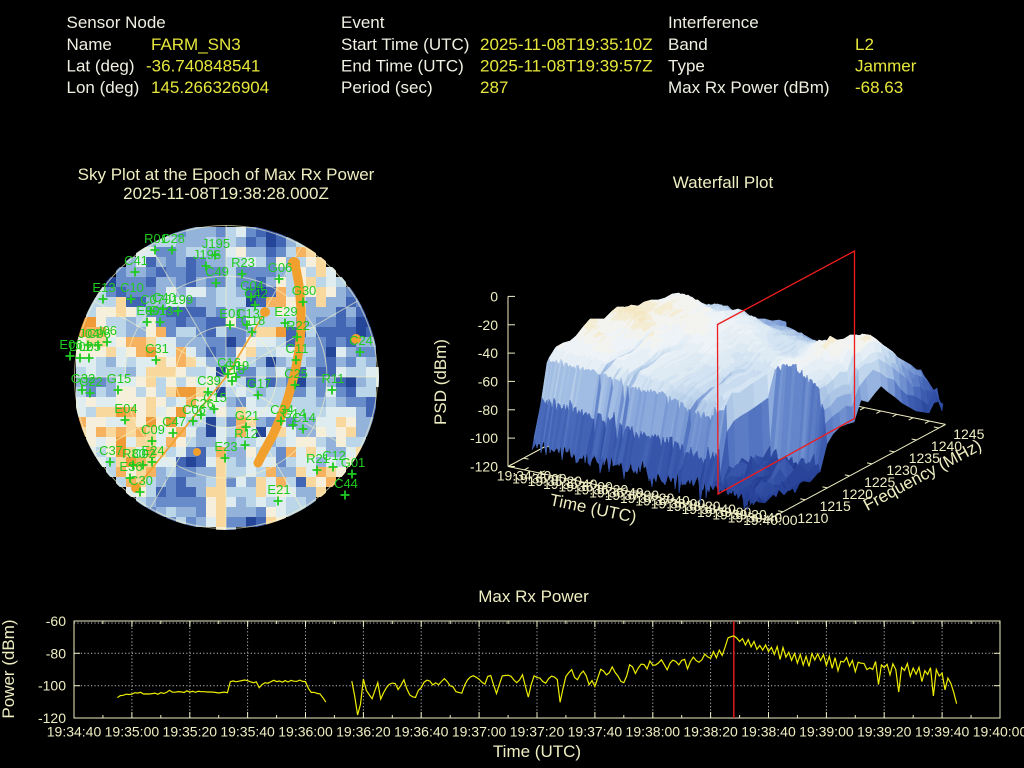 Image resolution: width=1024 pixels, height=768 pixels. I want to click on svg-text: Sensor Node, so click(116, 22).